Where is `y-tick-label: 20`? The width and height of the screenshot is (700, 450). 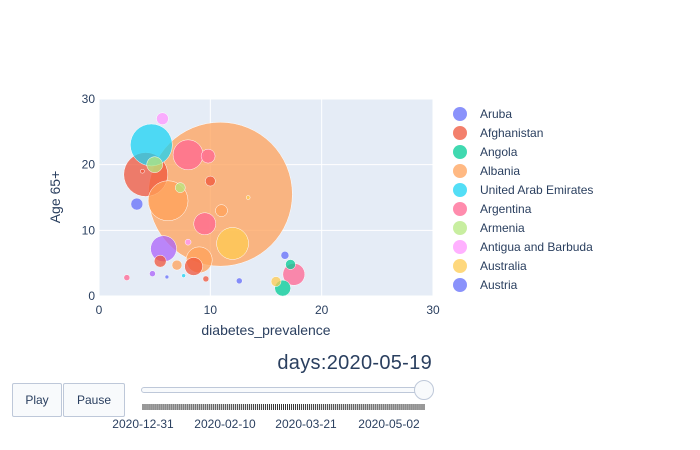
y-tick-label: 20 is located at coordinates (89, 165).